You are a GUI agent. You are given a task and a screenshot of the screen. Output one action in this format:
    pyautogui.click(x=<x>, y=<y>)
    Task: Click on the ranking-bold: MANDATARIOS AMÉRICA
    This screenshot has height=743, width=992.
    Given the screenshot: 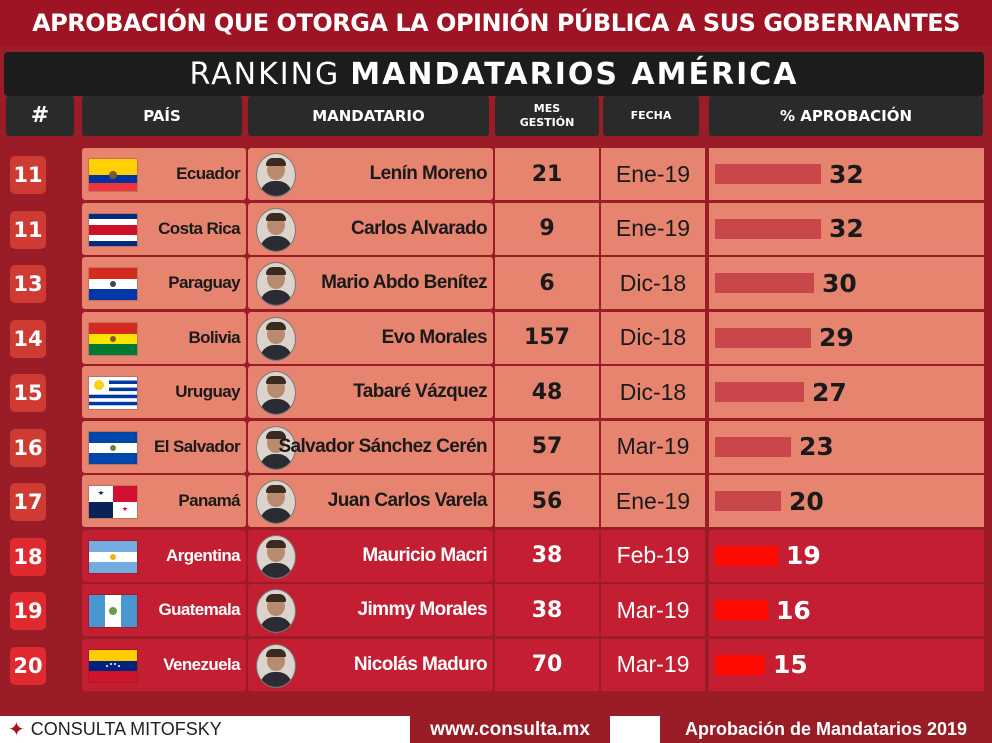 What is the action you would take?
    pyautogui.click(x=574, y=74)
    